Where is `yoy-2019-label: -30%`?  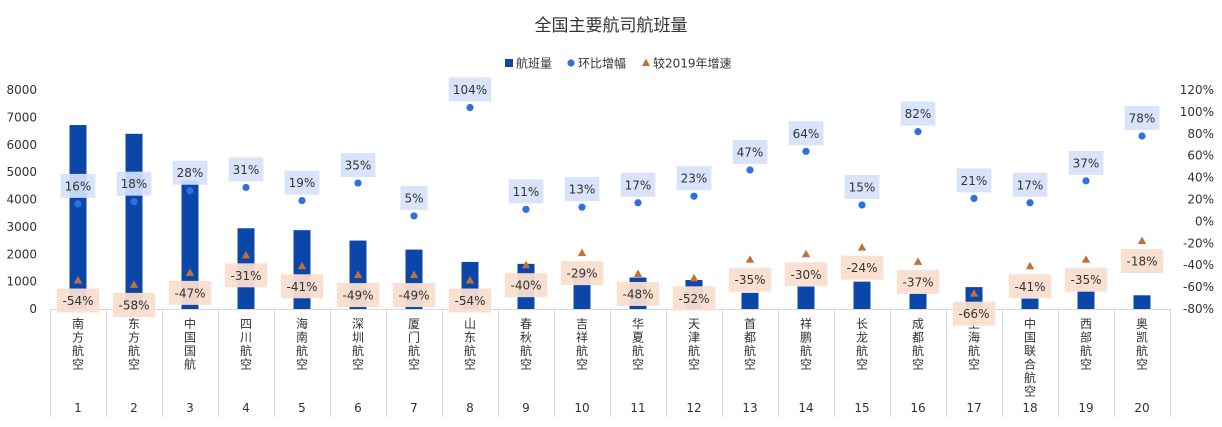 yoy-2019-label: -30% is located at coordinates (805, 275).